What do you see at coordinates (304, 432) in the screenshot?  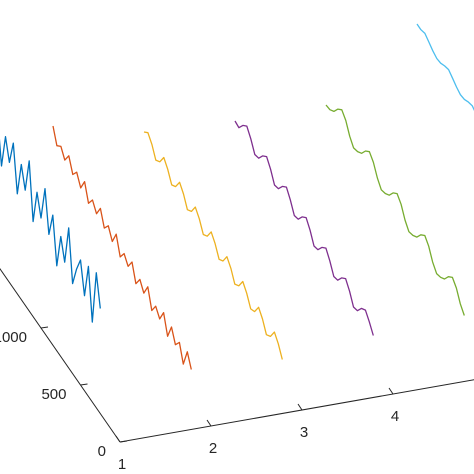 I see `x-tick-label: 3` at bounding box center [304, 432].